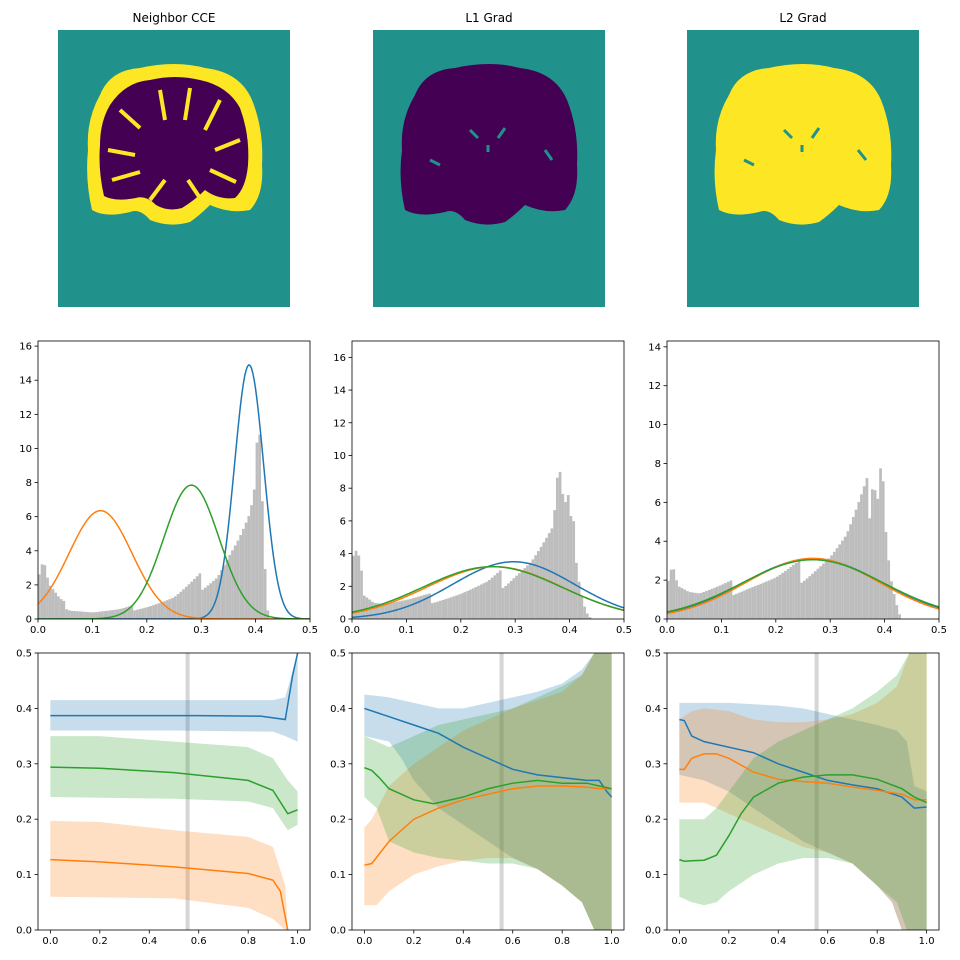  What do you see at coordinates (653, 931) in the screenshot?
I see `y-tick-label: 0.0` at bounding box center [653, 931].